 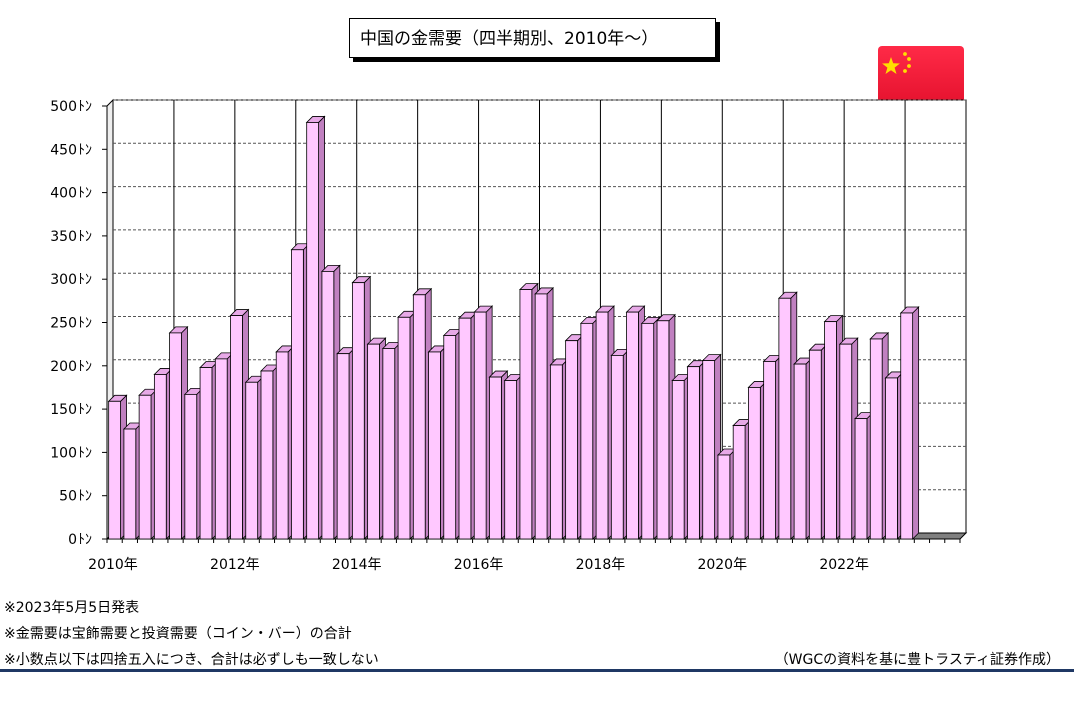 I want to click on y-tick-label: 50, so click(x=68, y=497).